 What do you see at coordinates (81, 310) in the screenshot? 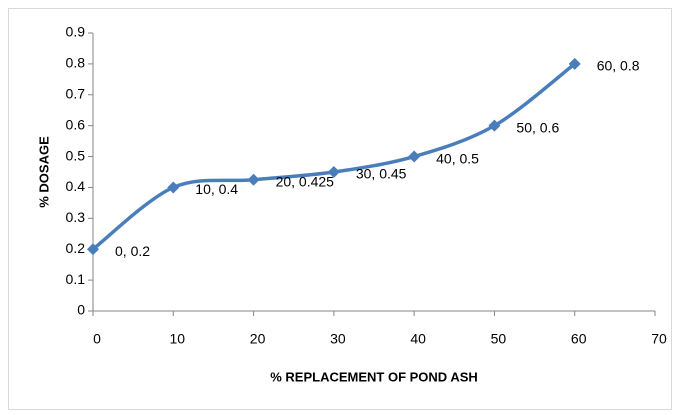
I see `y-tick-label: 0` at bounding box center [81, 310].